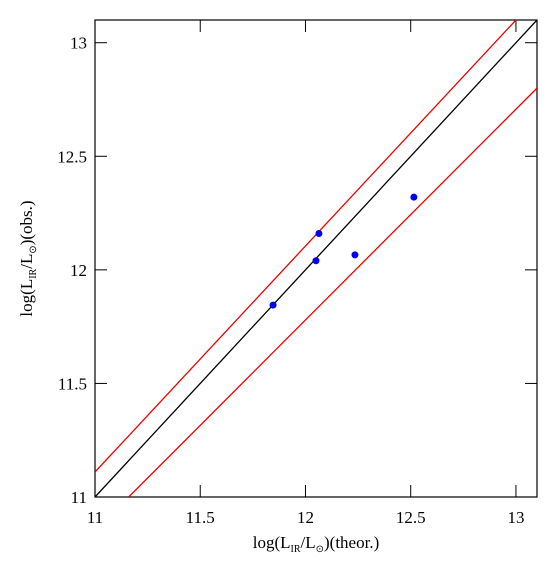 The height and width of the screenshot is (563, 558). Describe the element at coordinates (26, 222) in the screenshot. I see `y-axis-label-part: )(obs.)` at that location.